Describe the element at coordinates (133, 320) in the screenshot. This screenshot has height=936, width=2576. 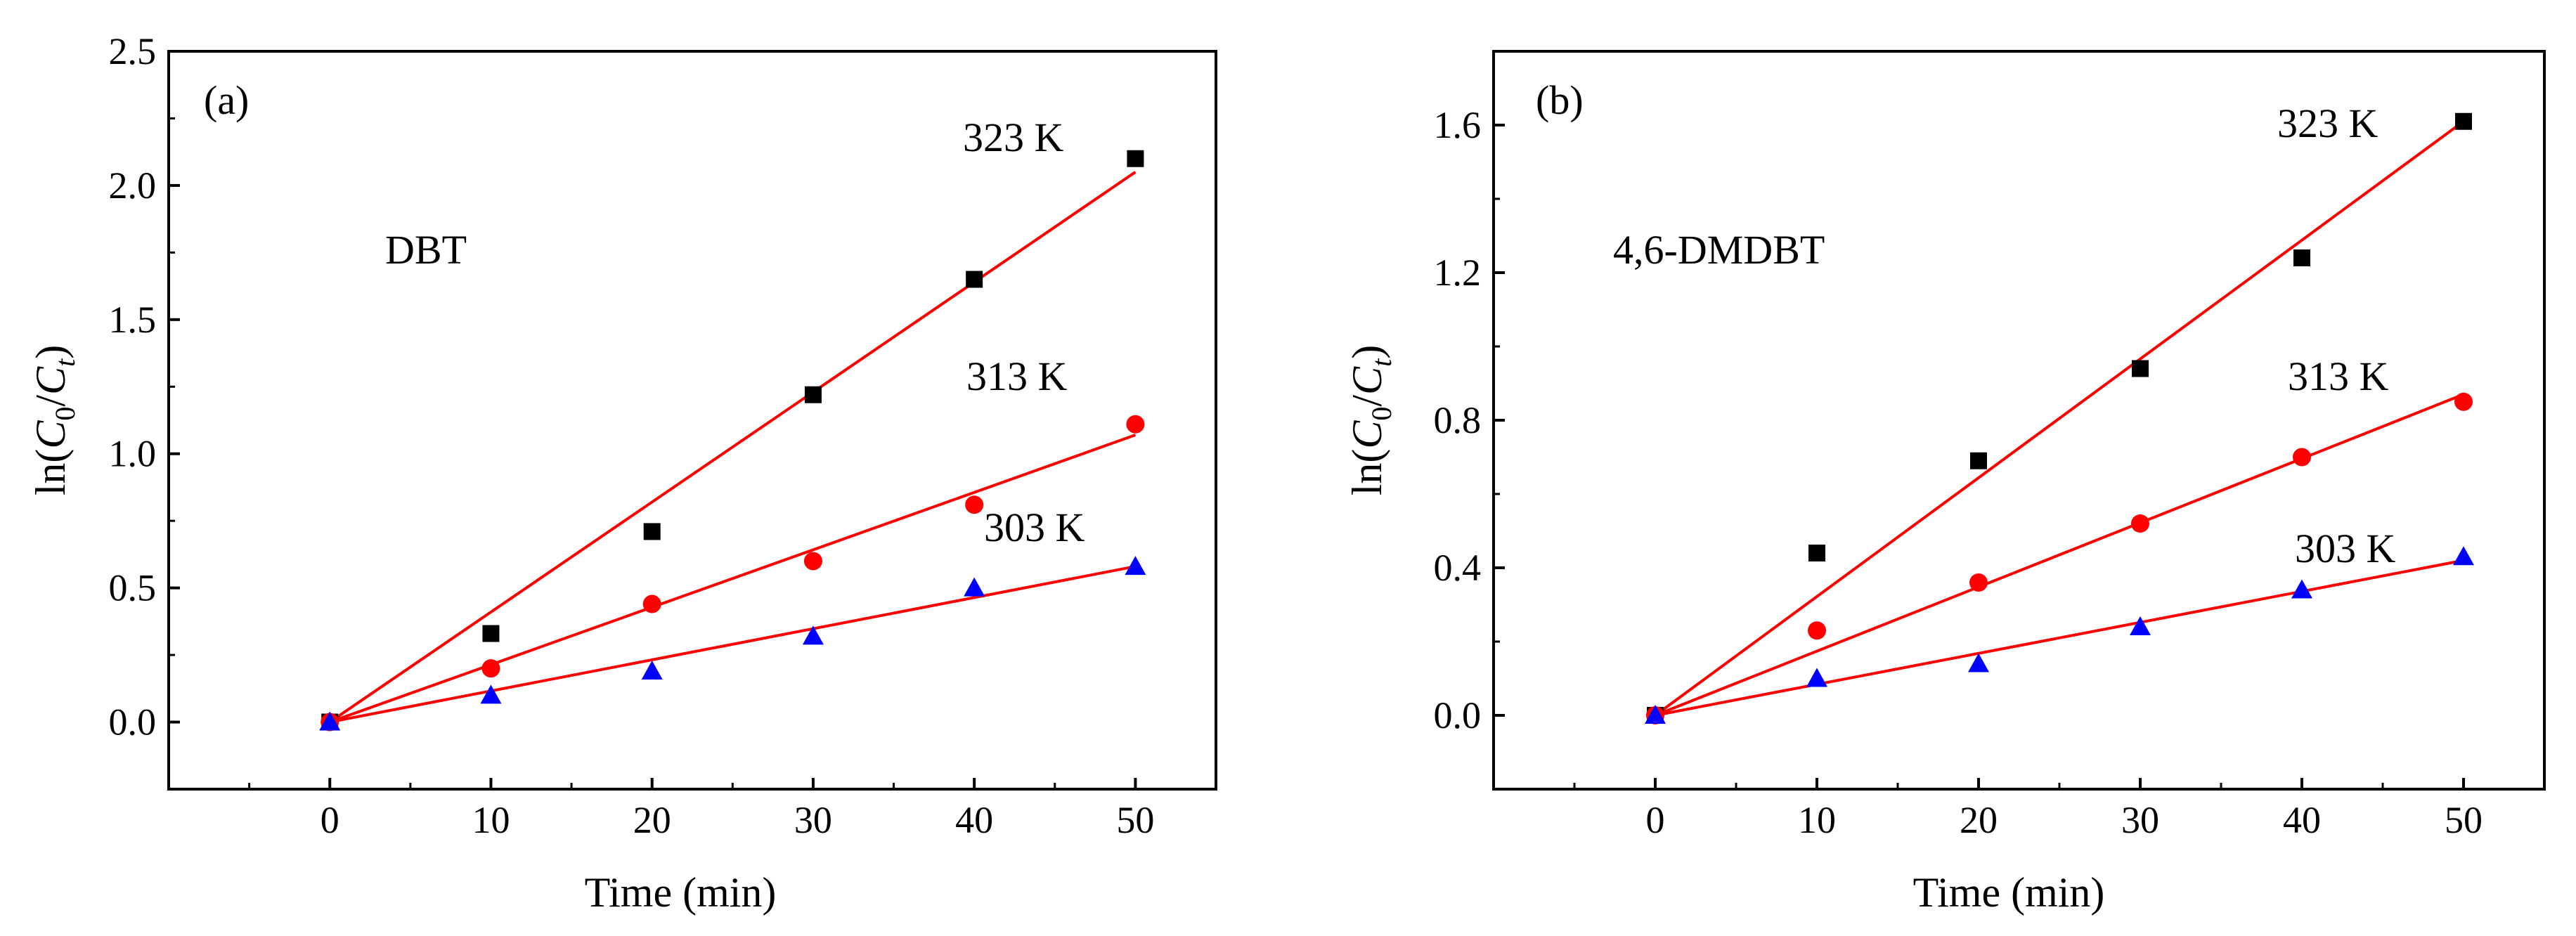
I see `y-tick-label: 1.5` at that location.